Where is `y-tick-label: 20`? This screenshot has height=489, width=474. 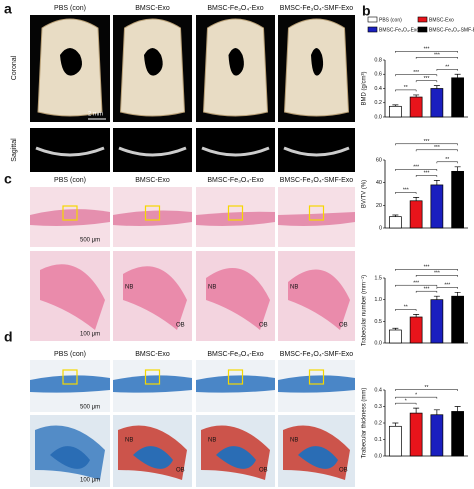 y-tick-label: 20 is located at coordinates (379, 206).